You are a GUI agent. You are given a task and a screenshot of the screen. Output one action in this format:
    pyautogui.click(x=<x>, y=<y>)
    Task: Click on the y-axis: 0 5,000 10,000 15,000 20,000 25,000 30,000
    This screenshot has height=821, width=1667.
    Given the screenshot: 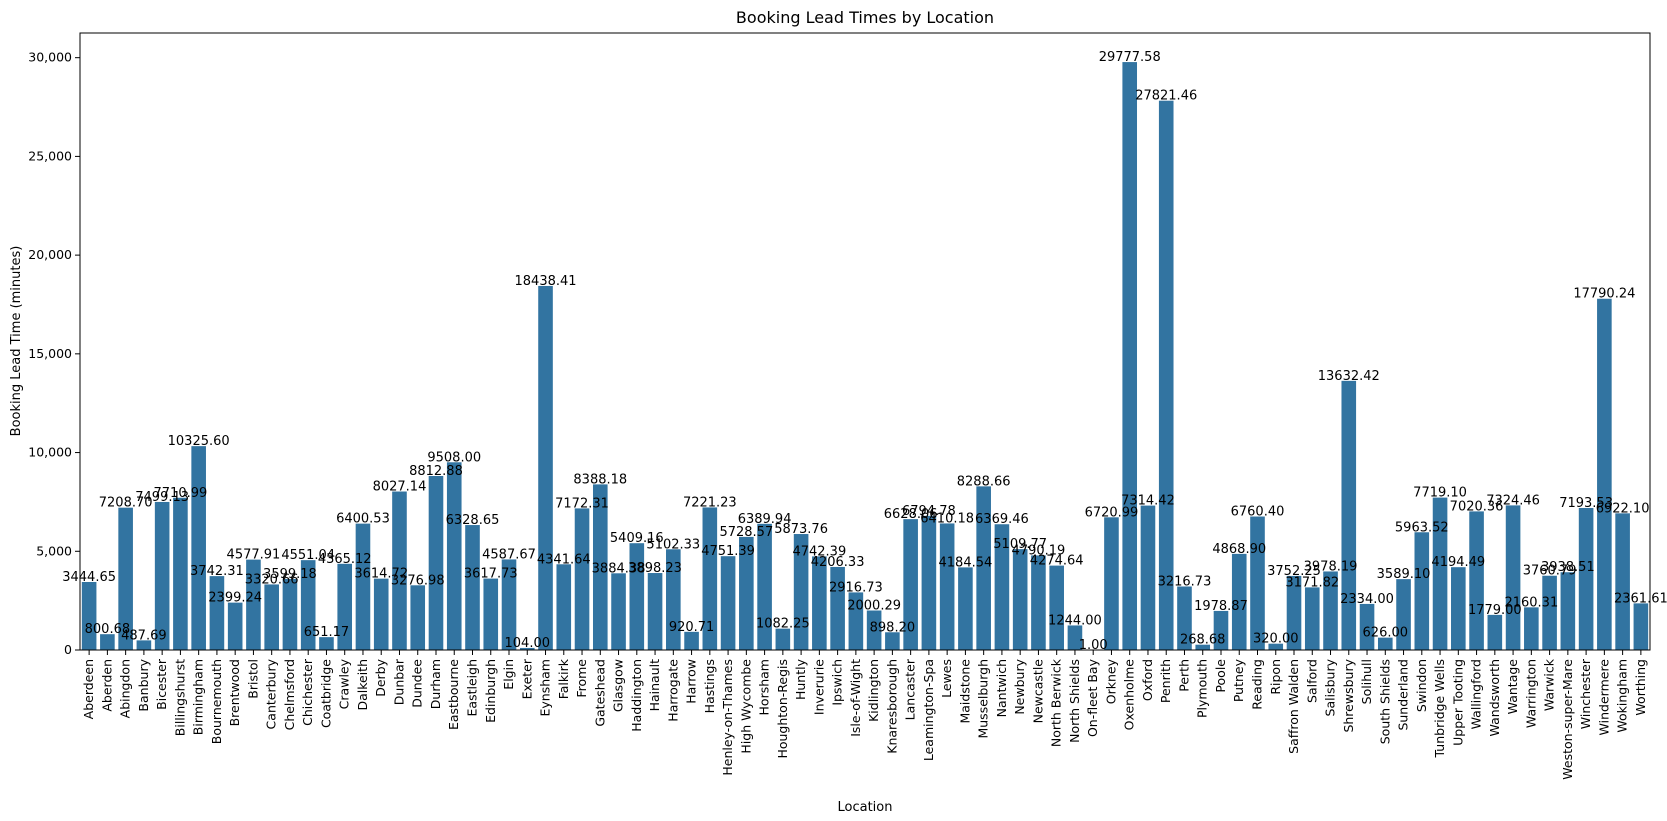 What is the action you would take?
    pyautogui.click(x=54, y=353)
    